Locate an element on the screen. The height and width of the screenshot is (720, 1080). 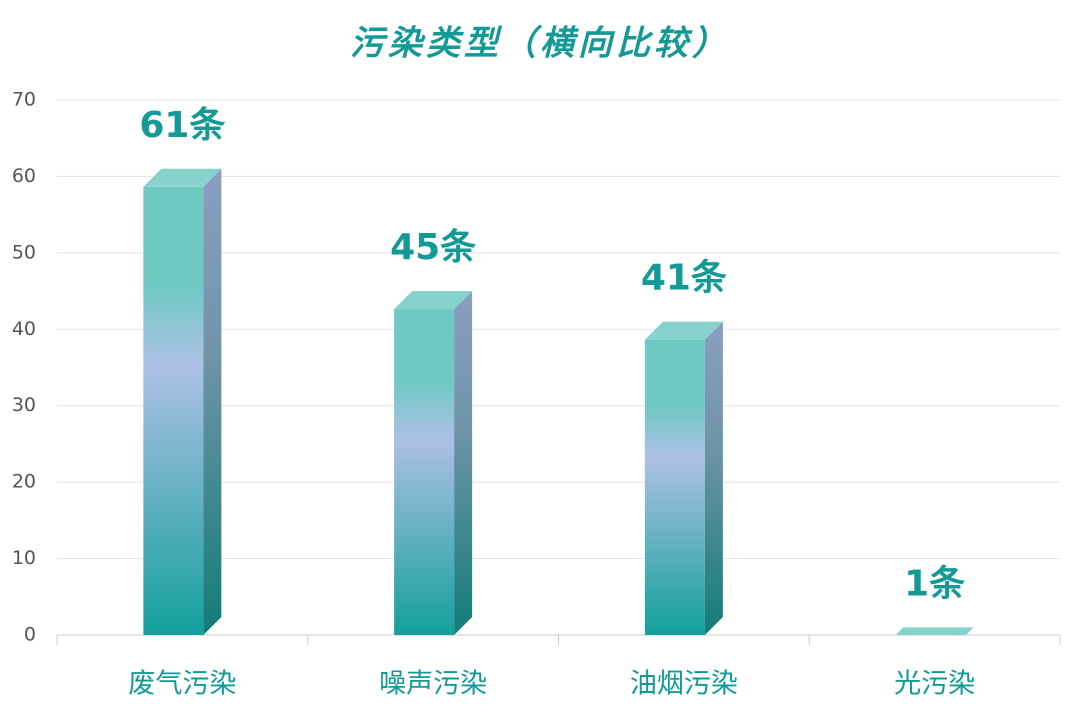
x-tick-label: 油烟污染 is located at coordinates (684, 684).